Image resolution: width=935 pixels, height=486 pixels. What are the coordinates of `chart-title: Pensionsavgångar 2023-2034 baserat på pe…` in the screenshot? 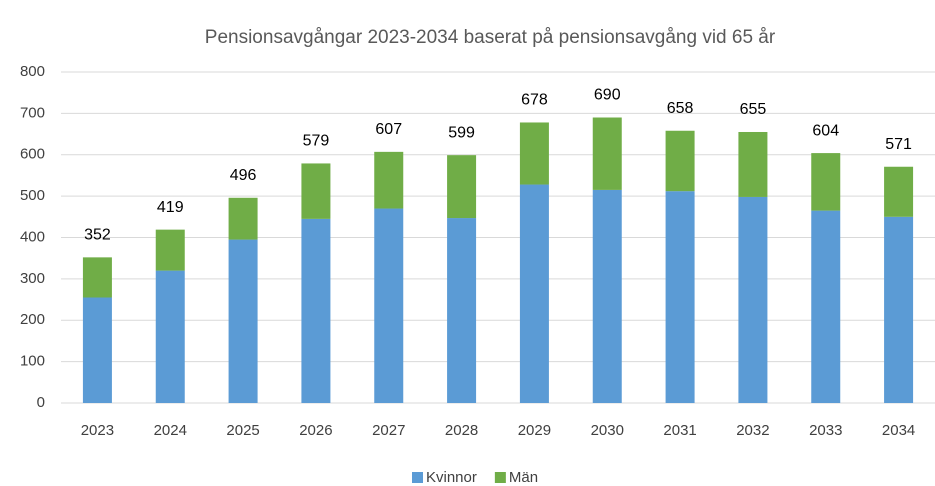 It's located at (490, 37).